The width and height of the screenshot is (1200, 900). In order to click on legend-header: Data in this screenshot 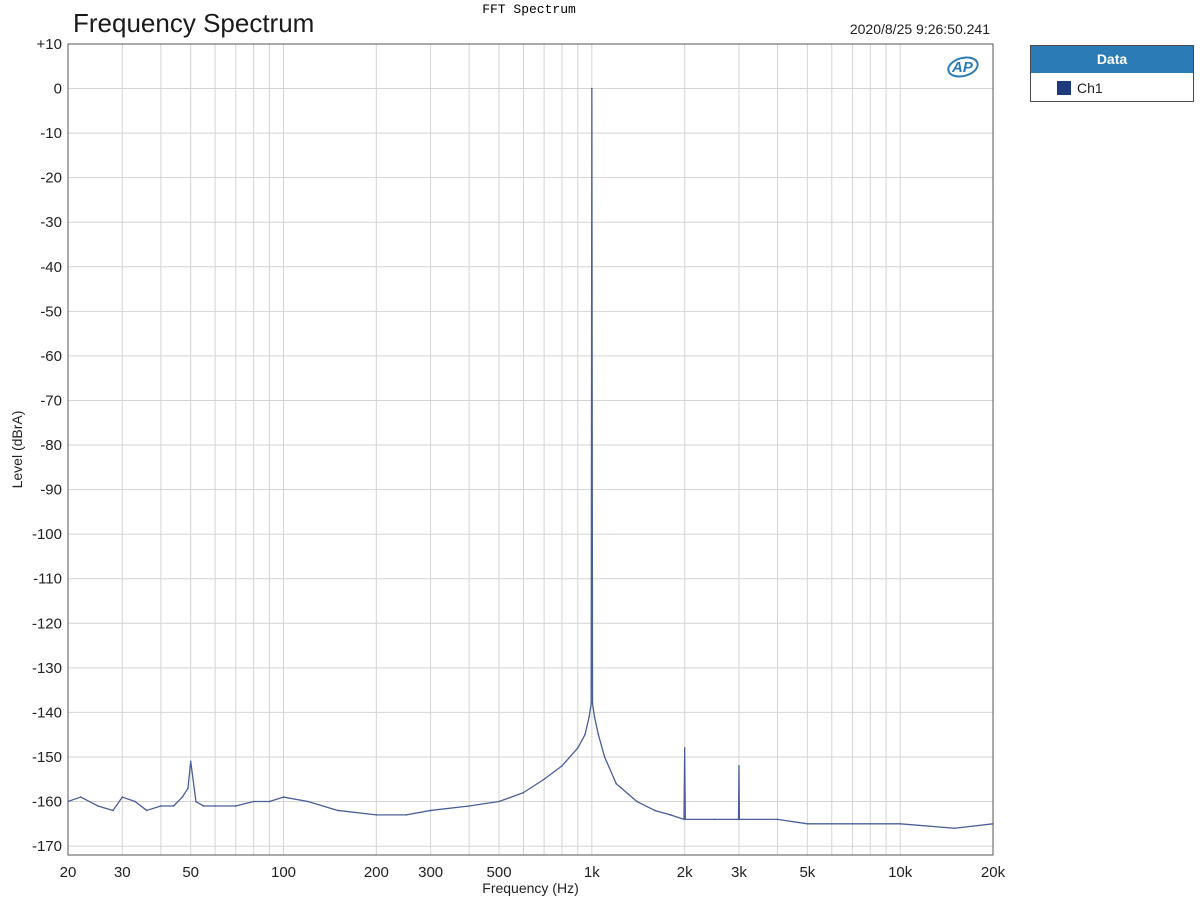, I will do `click(1112, 59)`.